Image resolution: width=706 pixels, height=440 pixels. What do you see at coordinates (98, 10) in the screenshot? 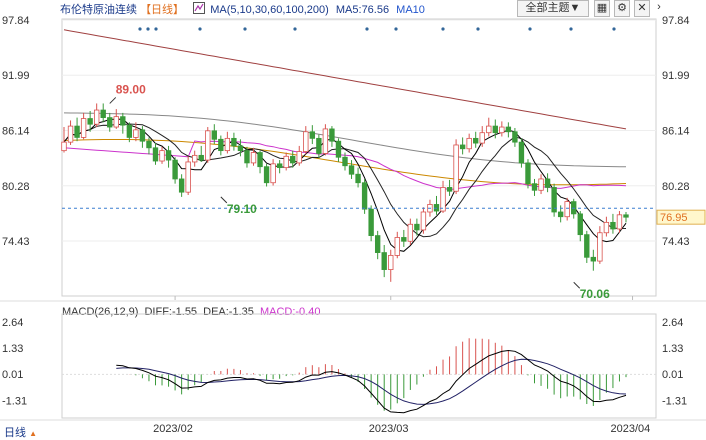
I see `instrument-title: 布伦特原油连续` at bounding box center [98, 10].